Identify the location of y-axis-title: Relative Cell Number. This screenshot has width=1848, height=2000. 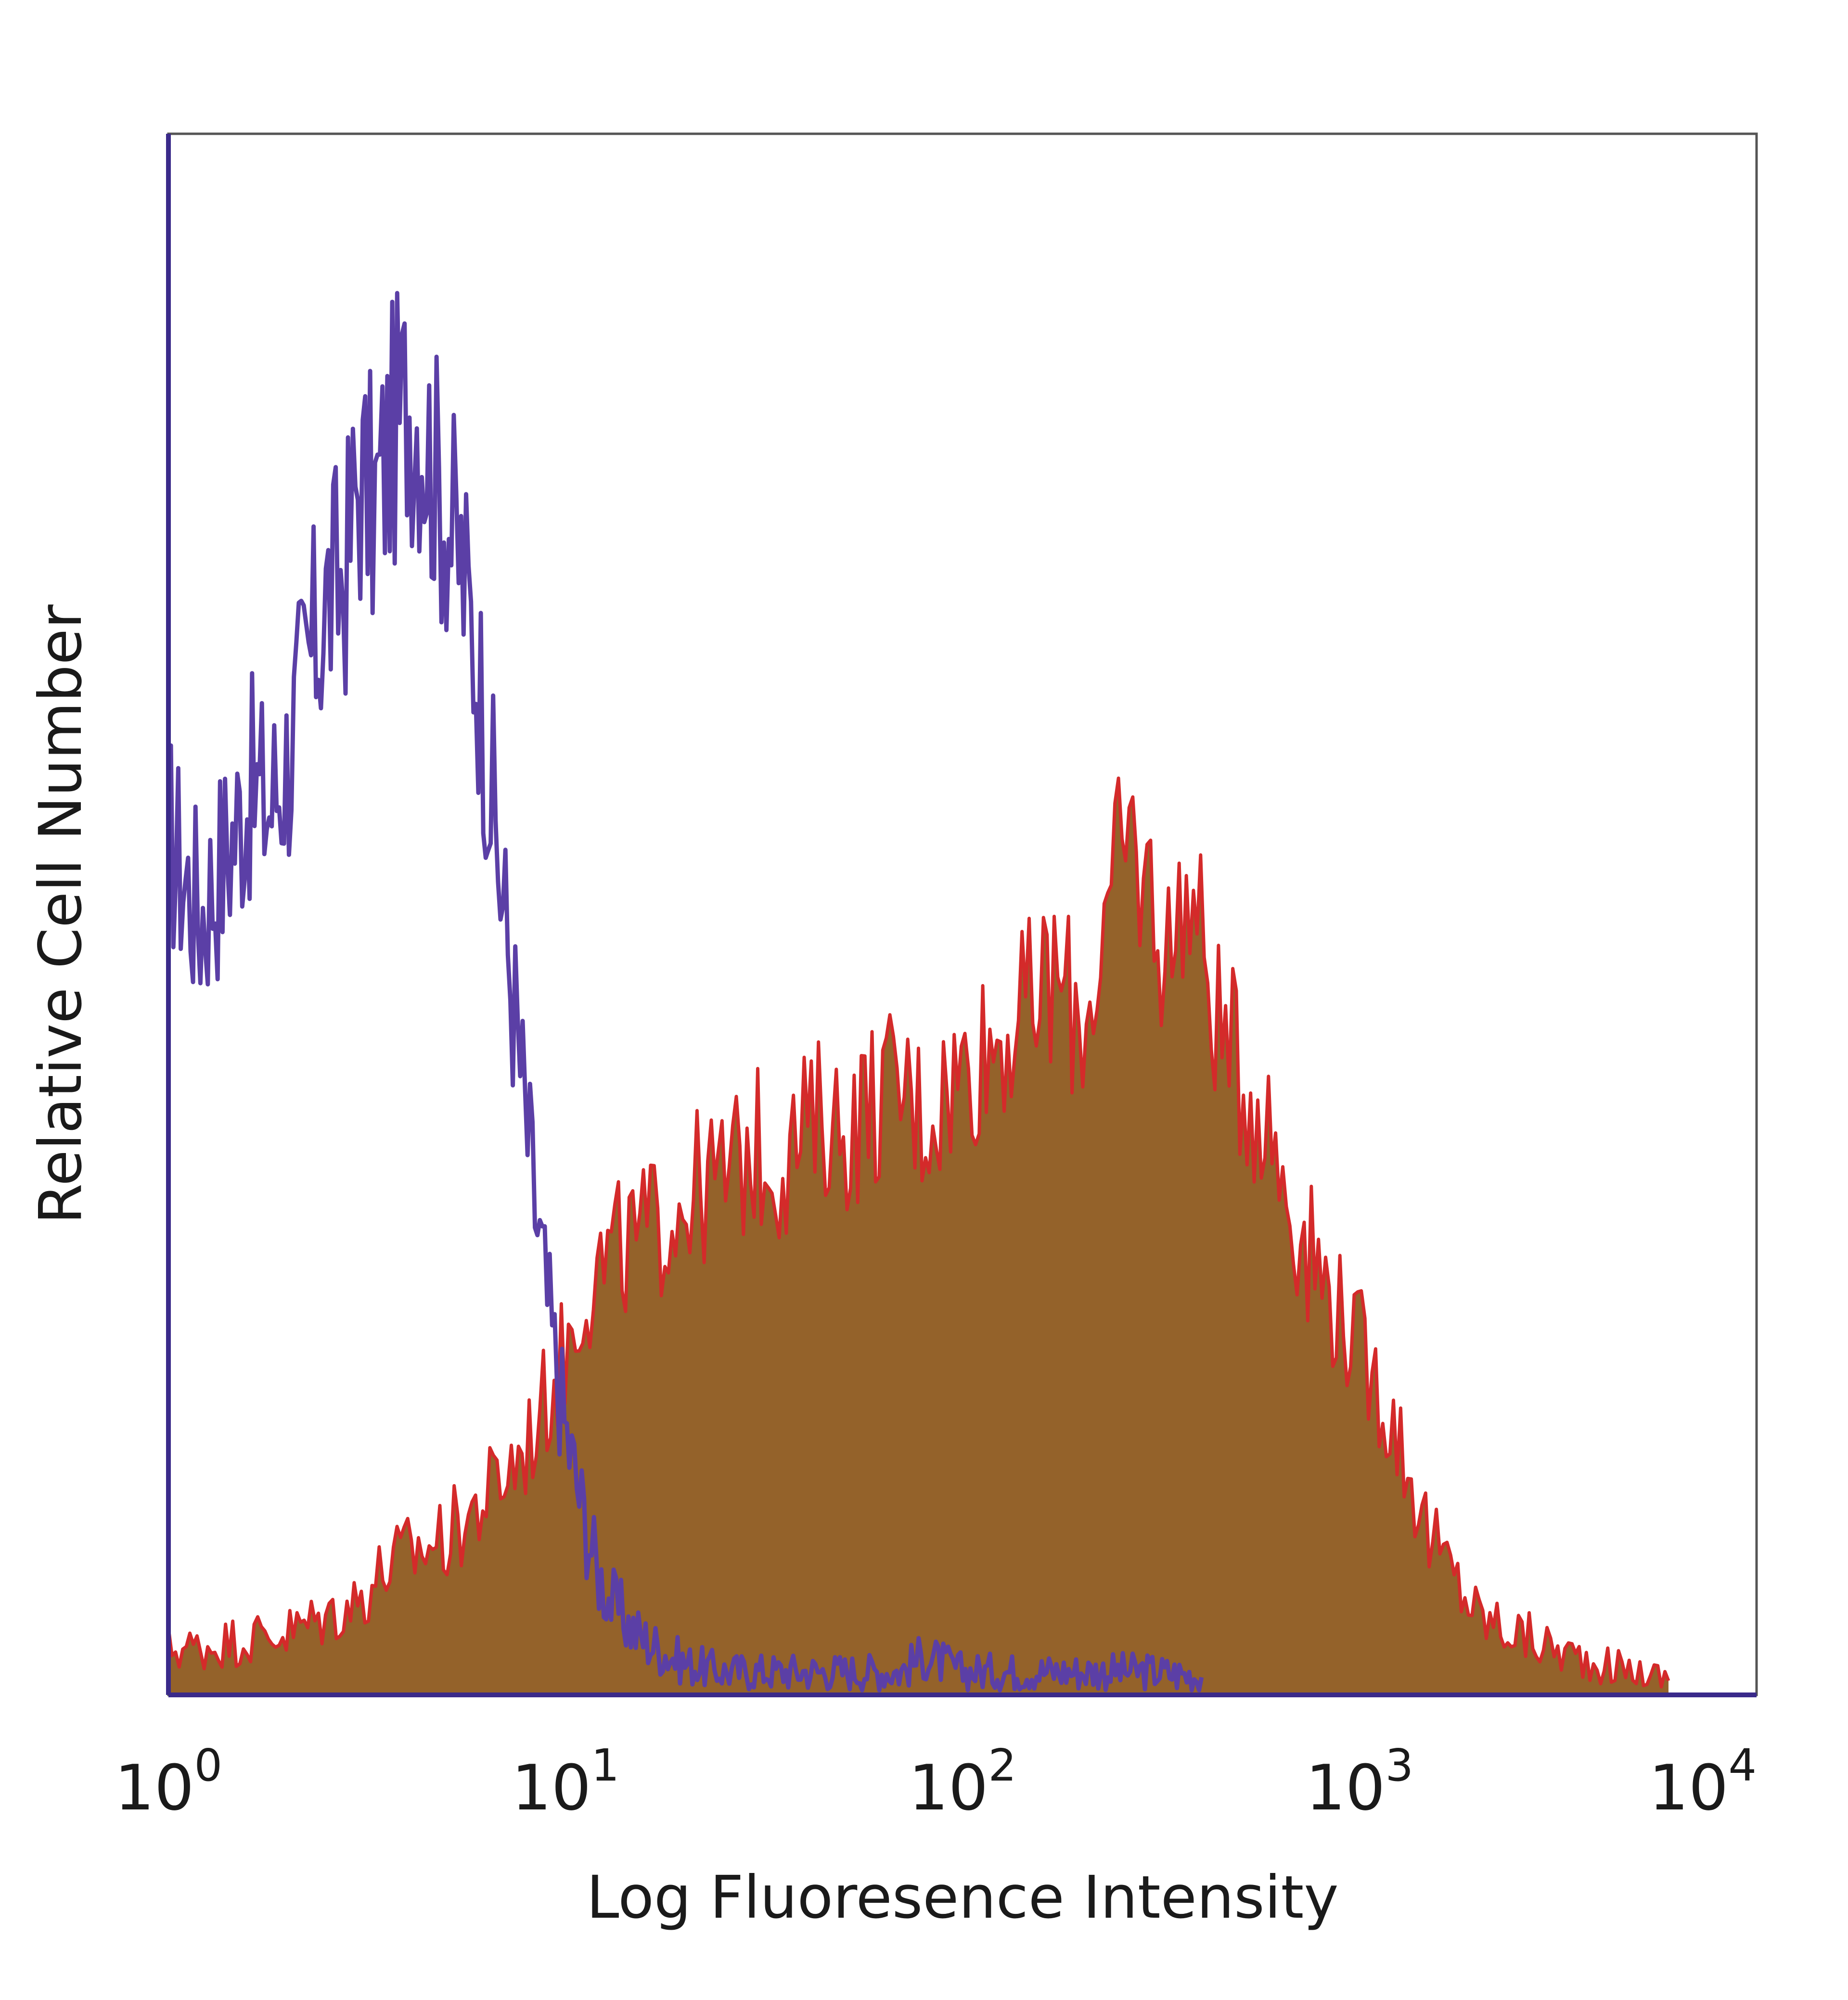
(60, 914).